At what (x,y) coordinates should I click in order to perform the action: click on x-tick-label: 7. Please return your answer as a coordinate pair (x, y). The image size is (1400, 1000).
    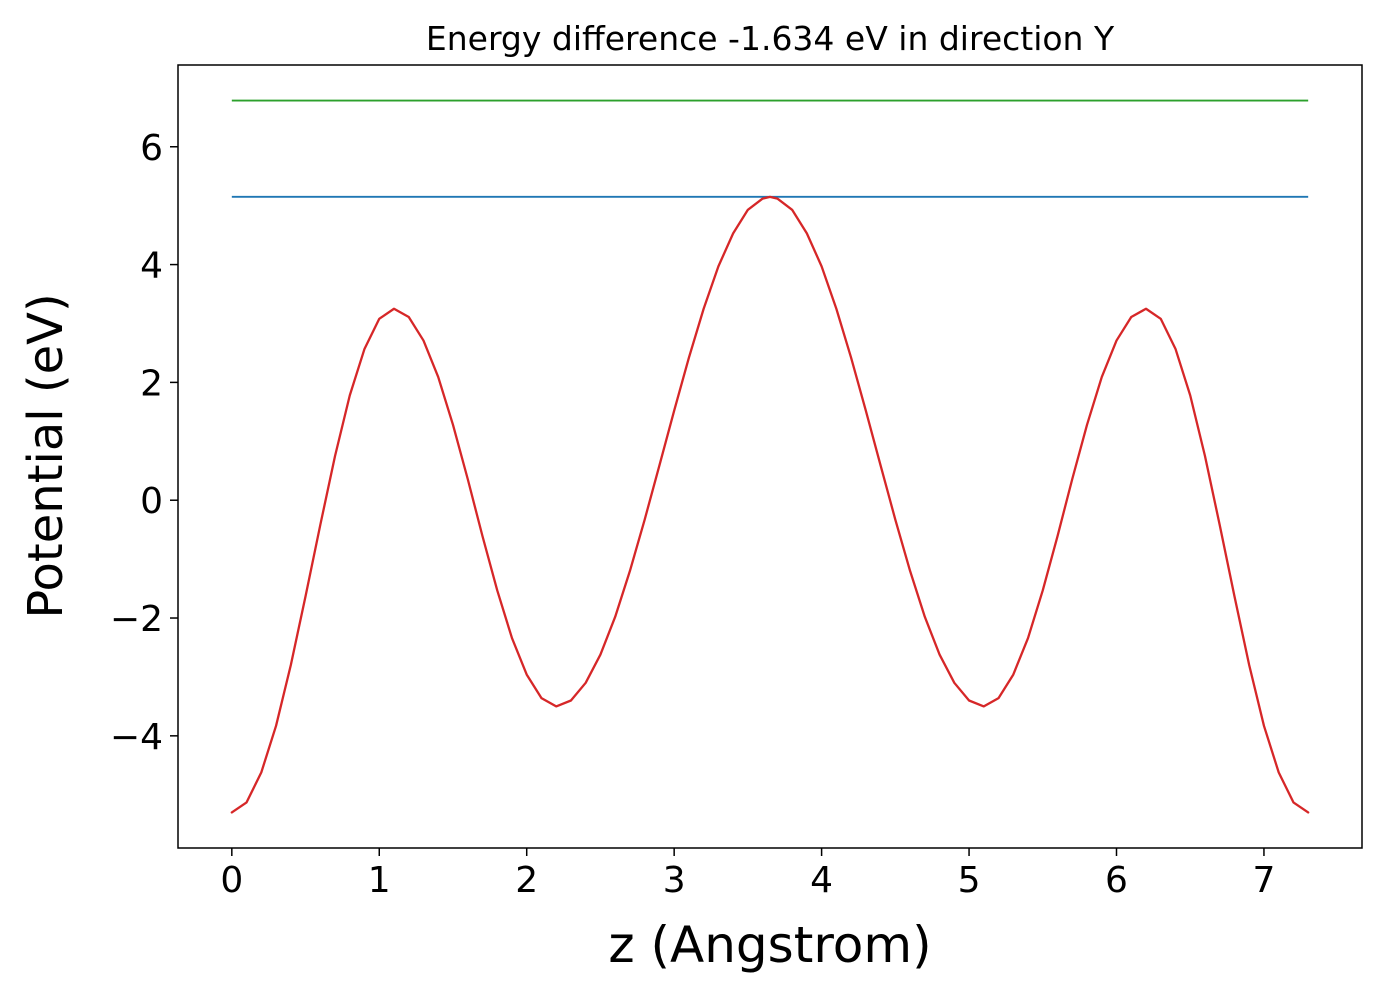
    Looking at the image, I should click on (1263, 880).